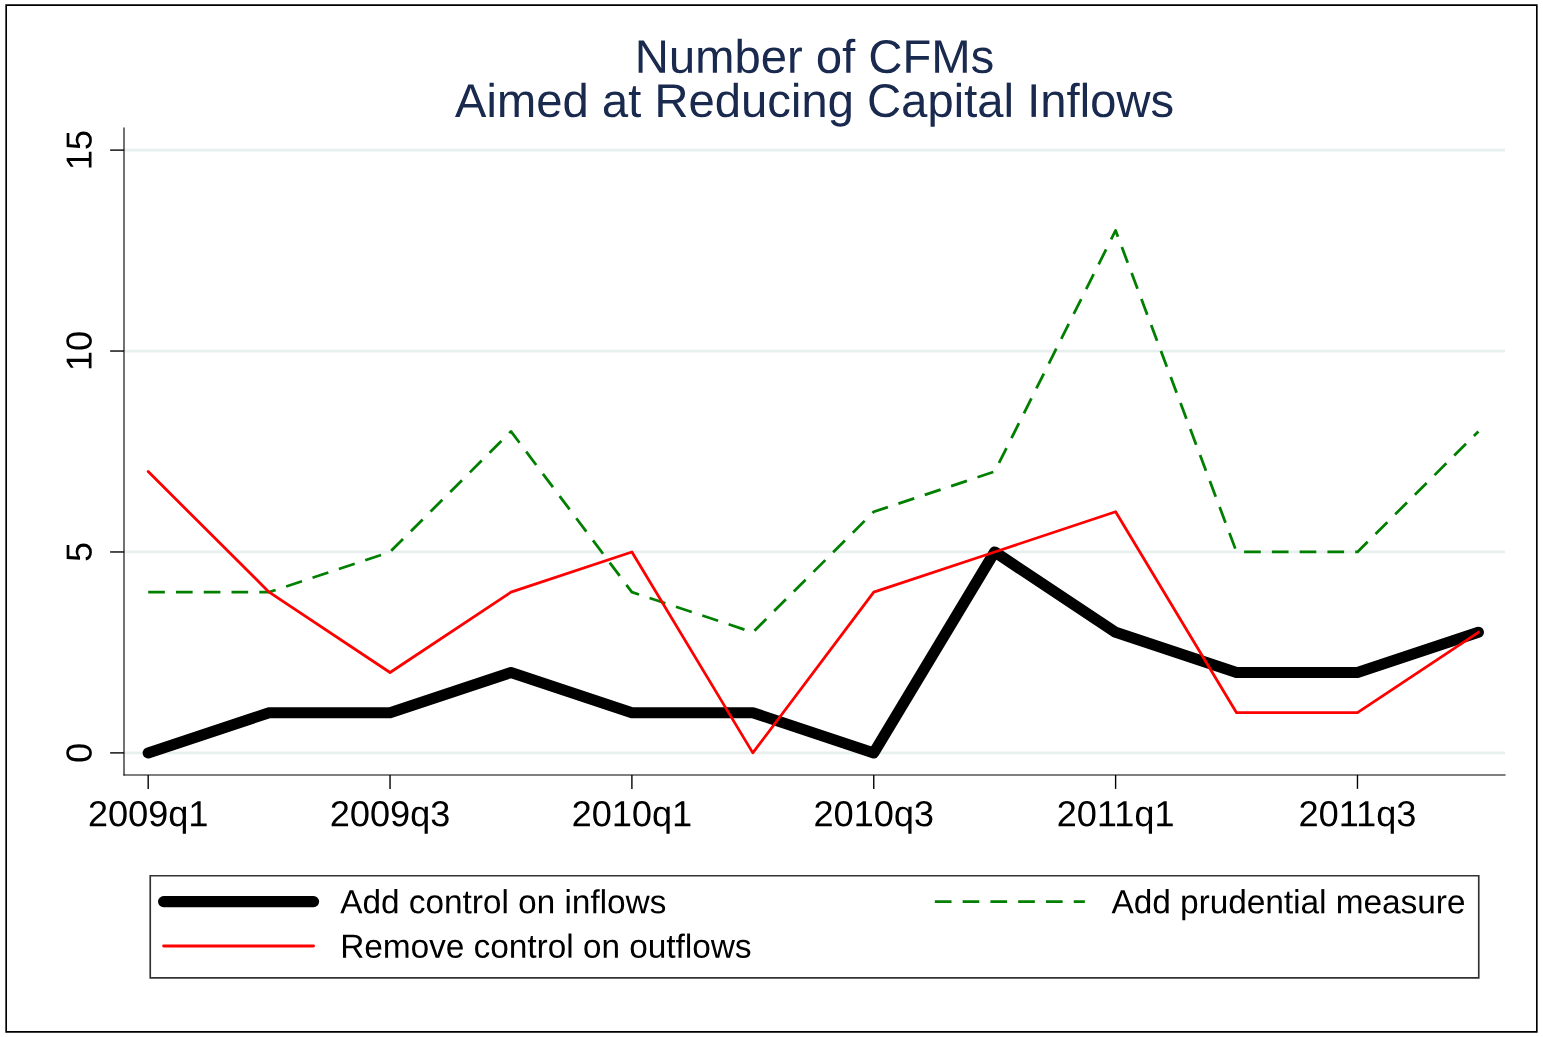  Describe the element at coordinates (632, 817) in the screenshot. I see `x-tick-label: 2010q1` at that location.